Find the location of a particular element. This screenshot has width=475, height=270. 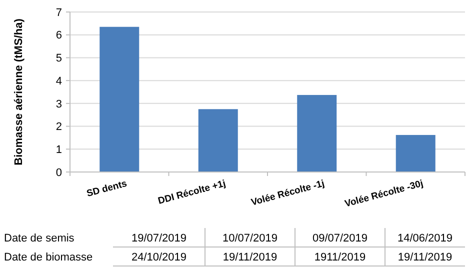

y-axis-title: Biomasse aérienne (tMS/ha) is located at coordinates (19, 92).